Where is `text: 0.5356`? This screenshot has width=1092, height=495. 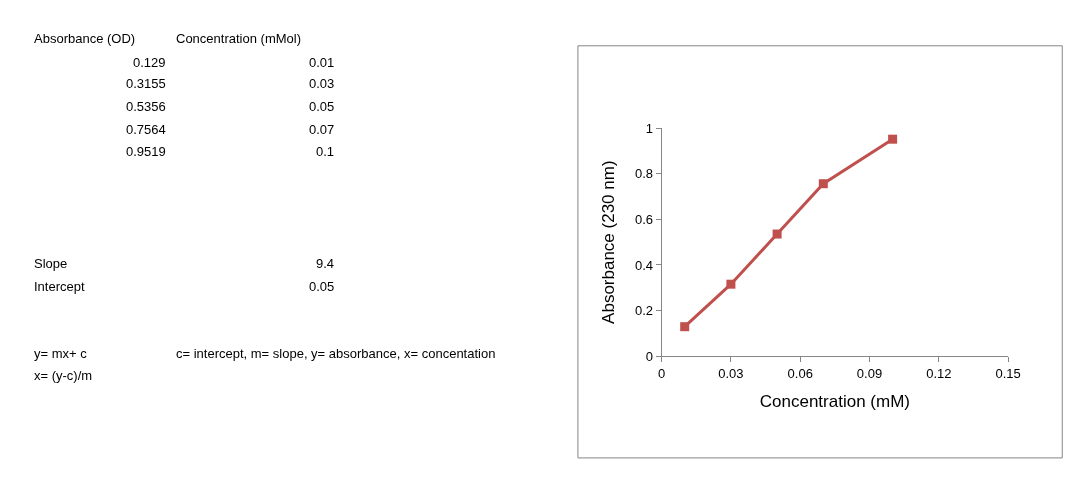 text: 0.5356 is located at coordinates (146, 106).